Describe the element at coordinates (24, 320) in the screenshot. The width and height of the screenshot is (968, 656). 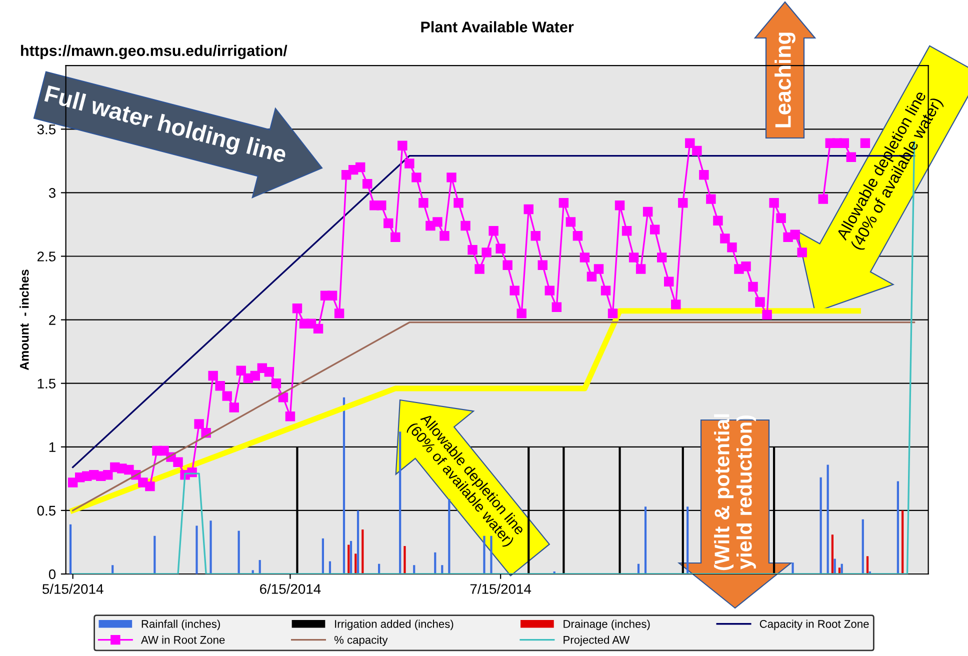
I see `y-axis-title: Amount - inches` at that location.